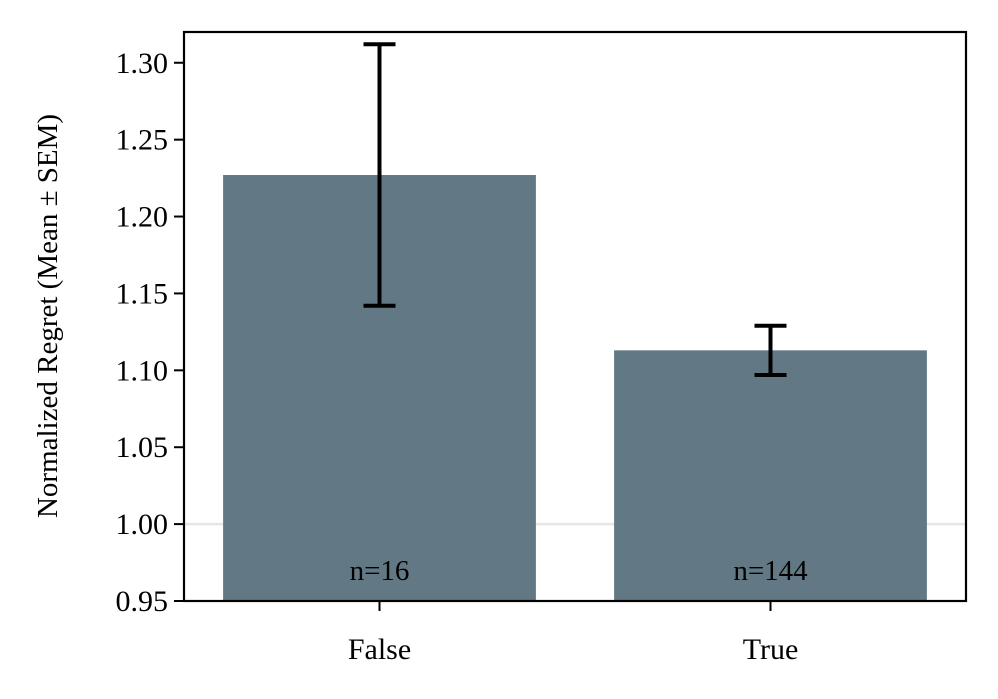  Describe the element at coordinates (770, 475) in the screenshot. I see `bar-true` at that location.